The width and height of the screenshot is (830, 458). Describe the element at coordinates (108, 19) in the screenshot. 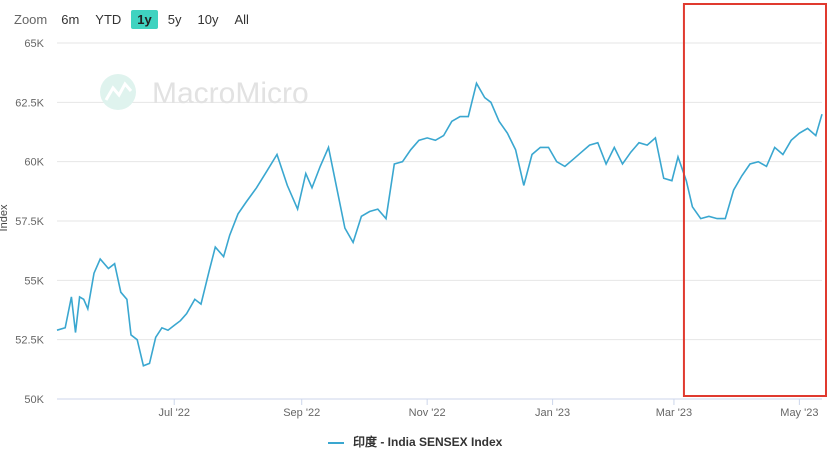

I see `zoom-button-ytd: YTD` at that location.